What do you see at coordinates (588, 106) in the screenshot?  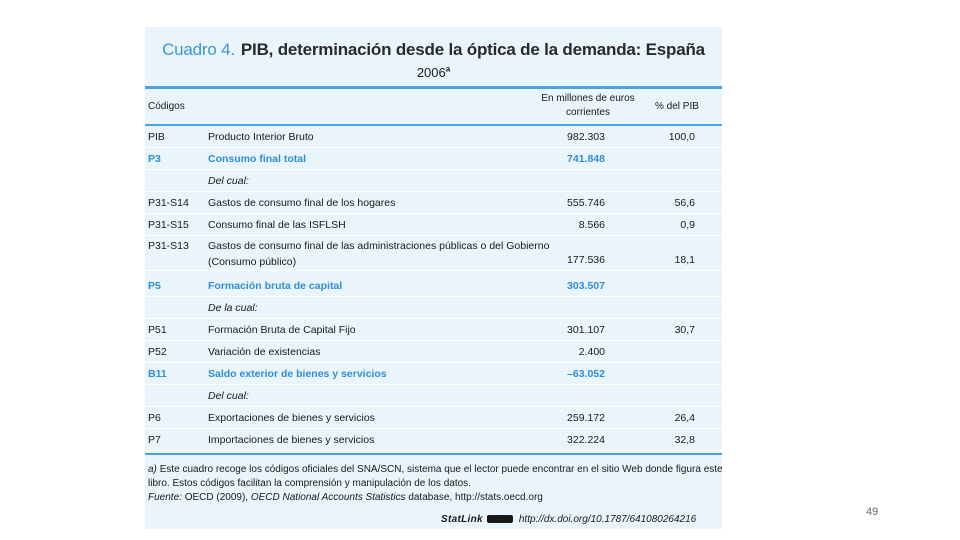 I see `header-value: En millones de euros corrientes` at bounding box center [588, 106].